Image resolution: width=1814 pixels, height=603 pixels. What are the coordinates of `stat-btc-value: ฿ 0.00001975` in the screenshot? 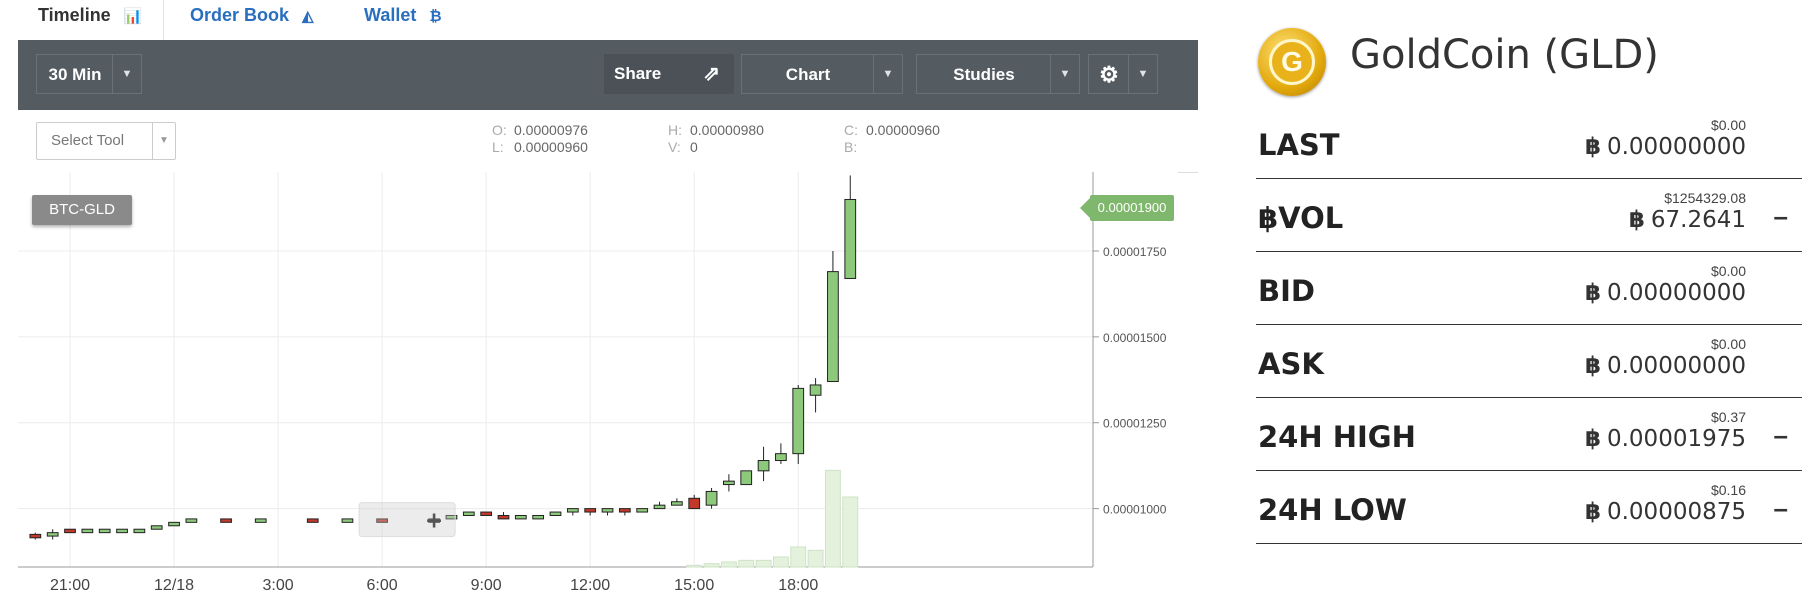 It's located at (1665, 439).